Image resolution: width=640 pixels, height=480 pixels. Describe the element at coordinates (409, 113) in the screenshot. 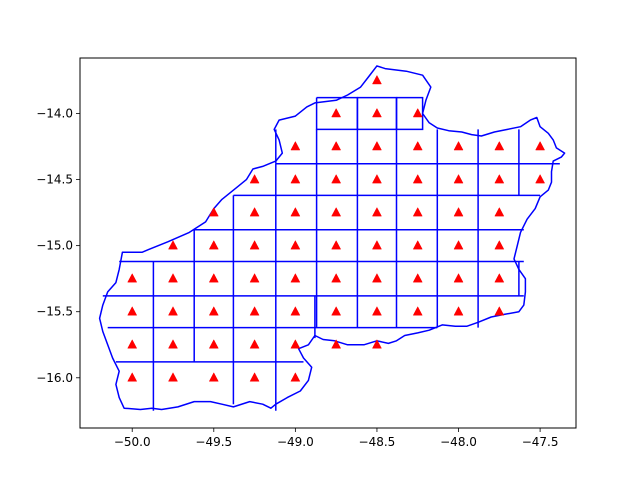

I see `grid-cell-edge` at that location.